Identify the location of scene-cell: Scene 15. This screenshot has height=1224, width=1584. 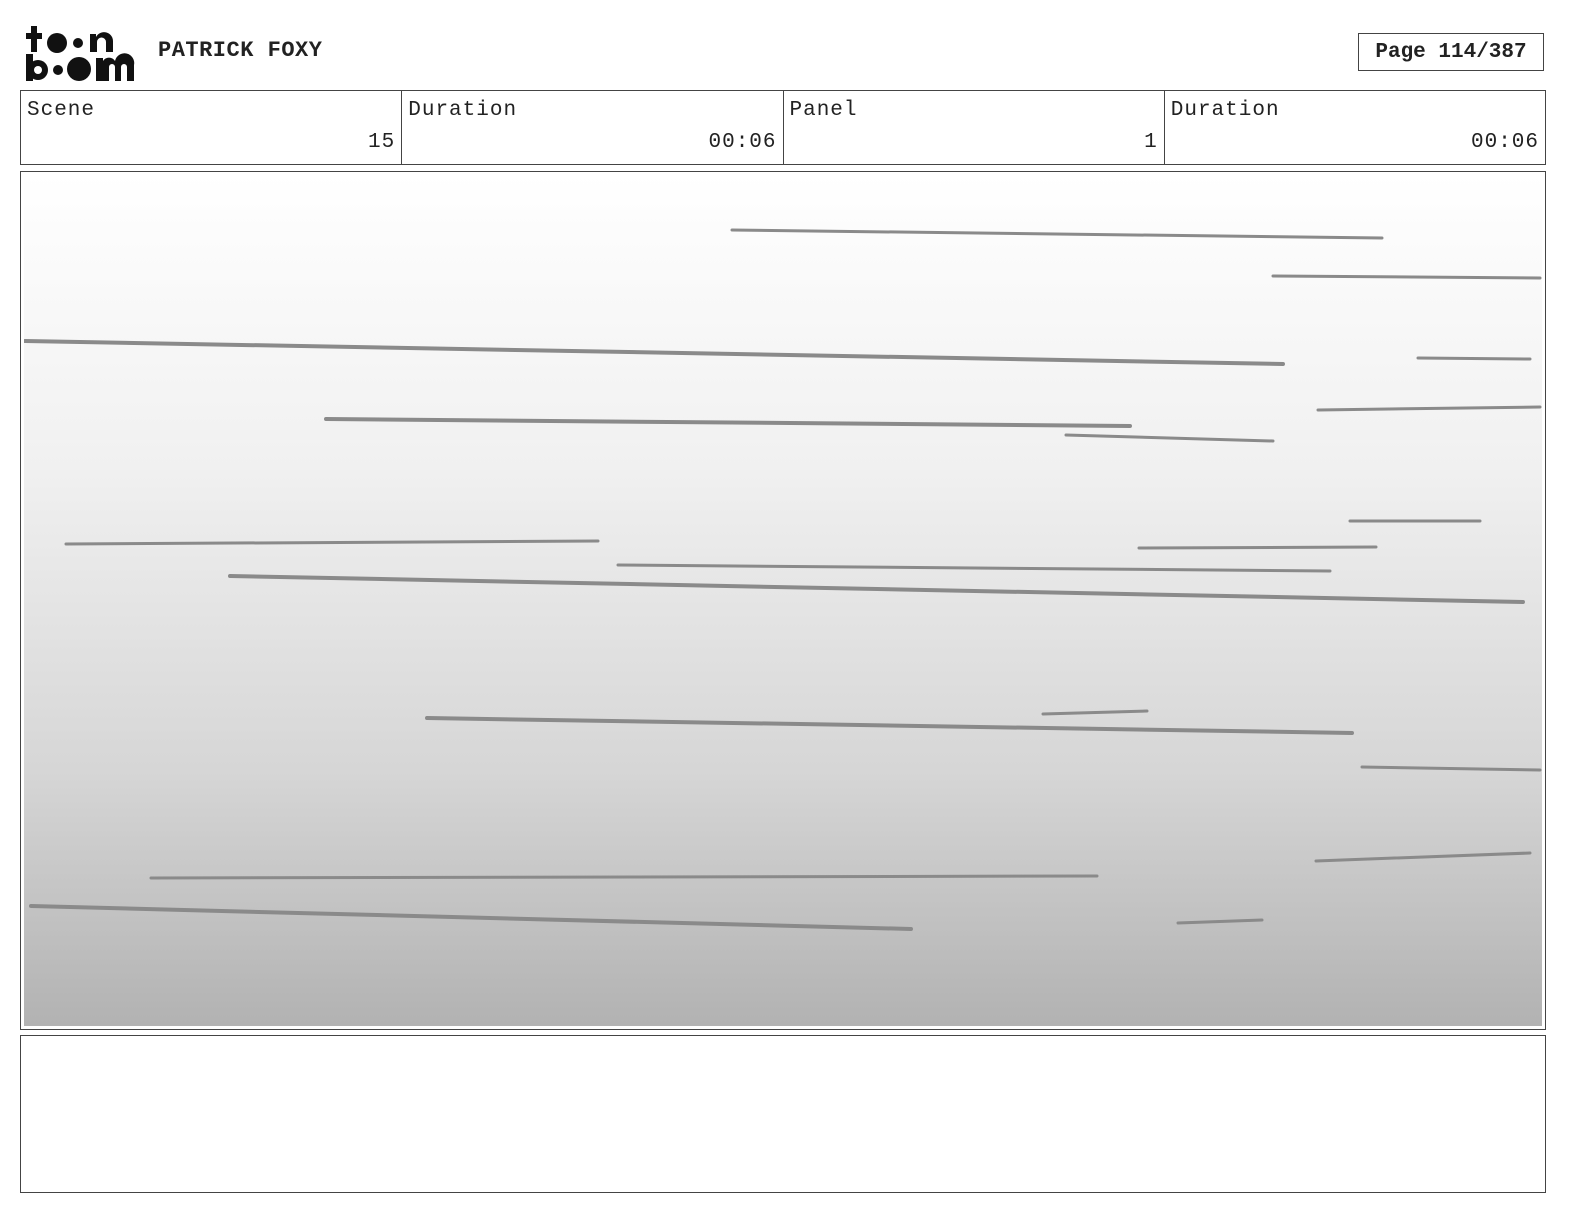
(212, 127).